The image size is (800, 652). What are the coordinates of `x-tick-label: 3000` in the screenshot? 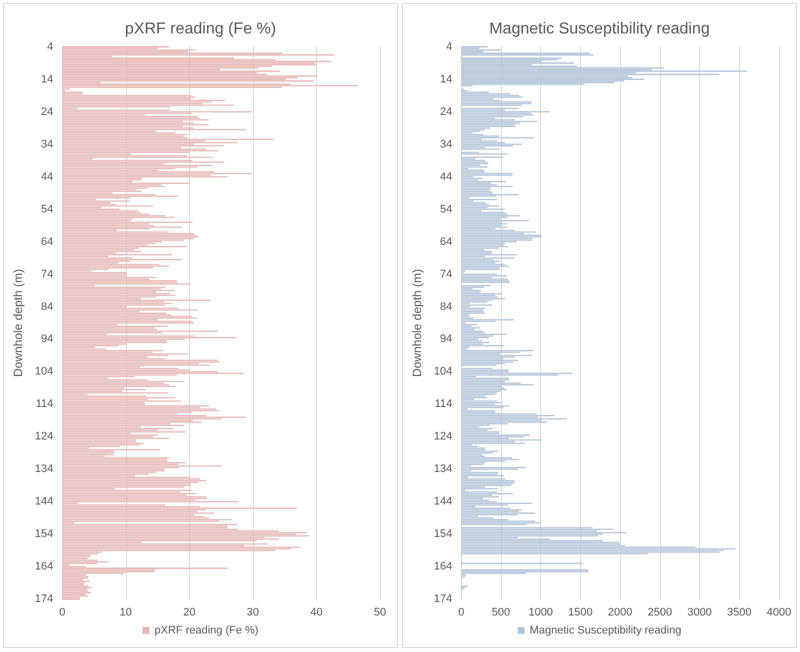 It's located at (699, 612).